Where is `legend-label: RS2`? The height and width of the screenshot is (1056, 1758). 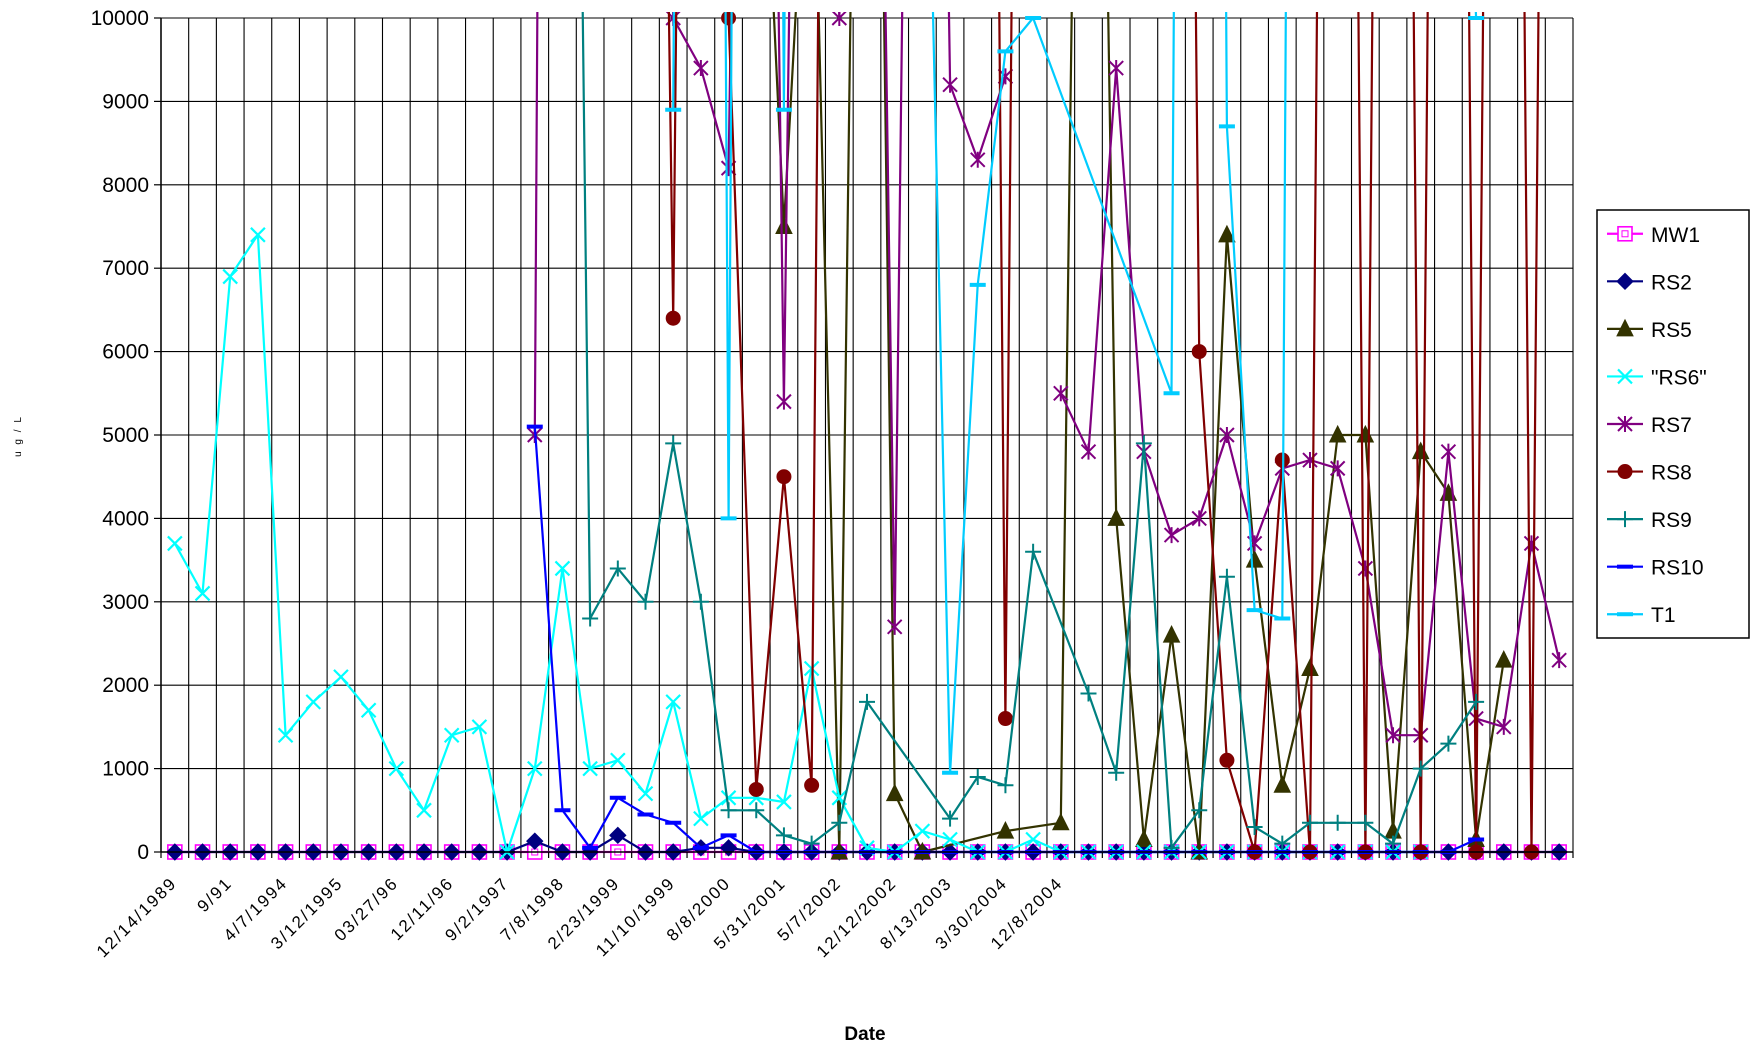 legend-label: RS2 is located at coordinates (1671, 282).